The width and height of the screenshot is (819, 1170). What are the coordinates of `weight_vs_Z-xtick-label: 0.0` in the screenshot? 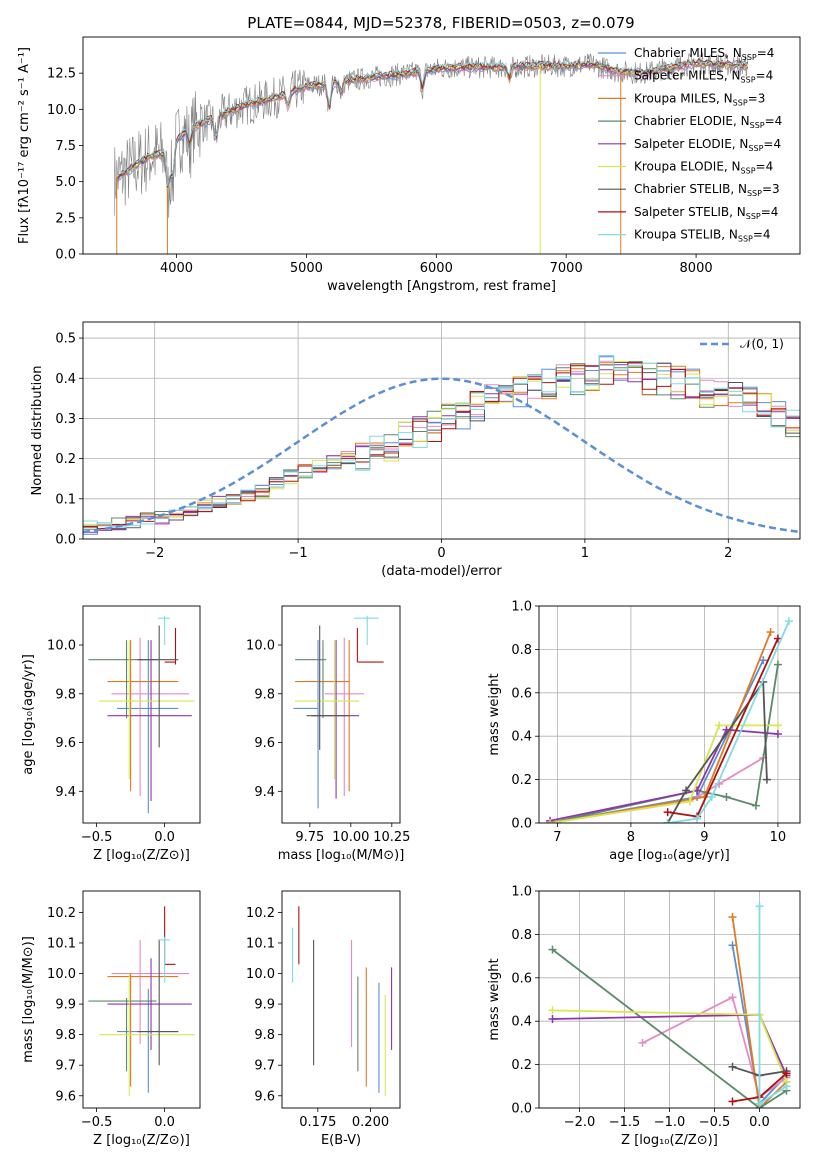 It's located at (759, 1122).